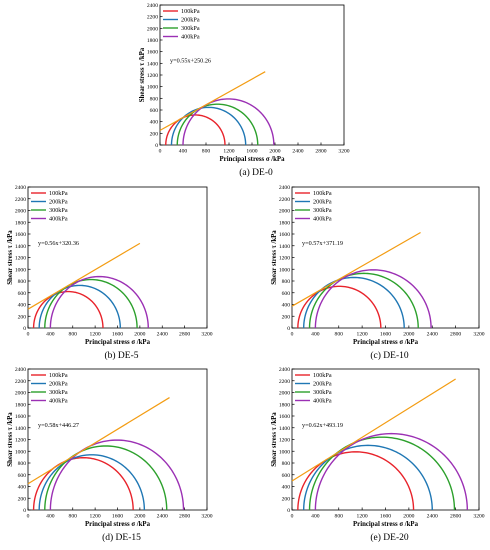  What do you see at coordinates (28, 335) in the screenshot?
I see `x-tick-label: 0` at bounding box center [28, 335].